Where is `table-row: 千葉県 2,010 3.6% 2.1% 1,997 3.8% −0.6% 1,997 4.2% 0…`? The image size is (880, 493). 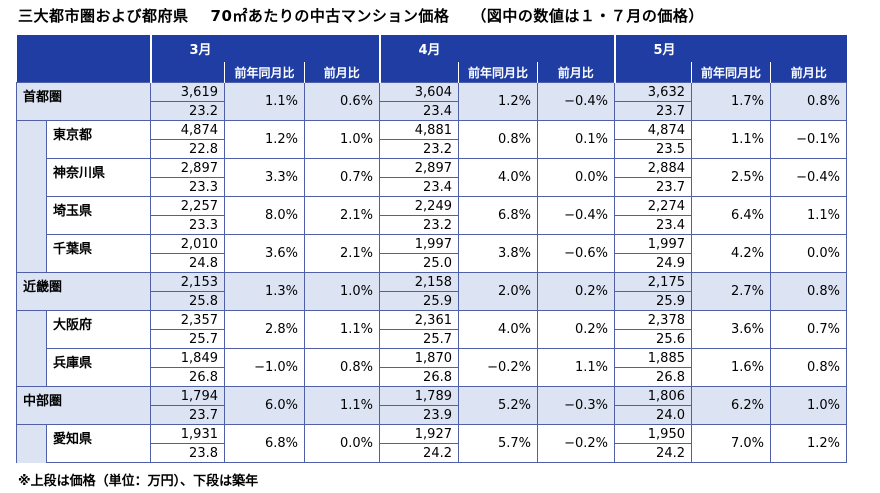
table-row: 千葉県 2,010 3.6% 2.1% 1,997 3.8% −0.6% 1,997 4.2% 0… is located at coordinates (431, 253).